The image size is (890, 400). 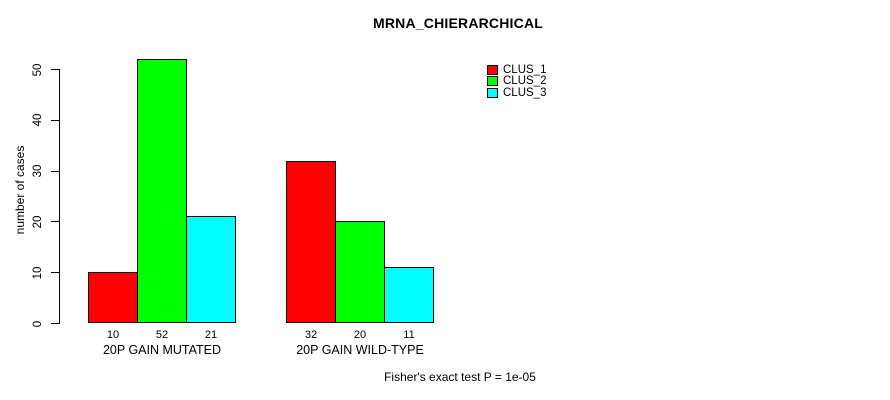 What do you see at coordinates (162, 350) in the screenshot?
I see `category-label: 20P GAIN MUTATED` at bounding box center [162, 350].